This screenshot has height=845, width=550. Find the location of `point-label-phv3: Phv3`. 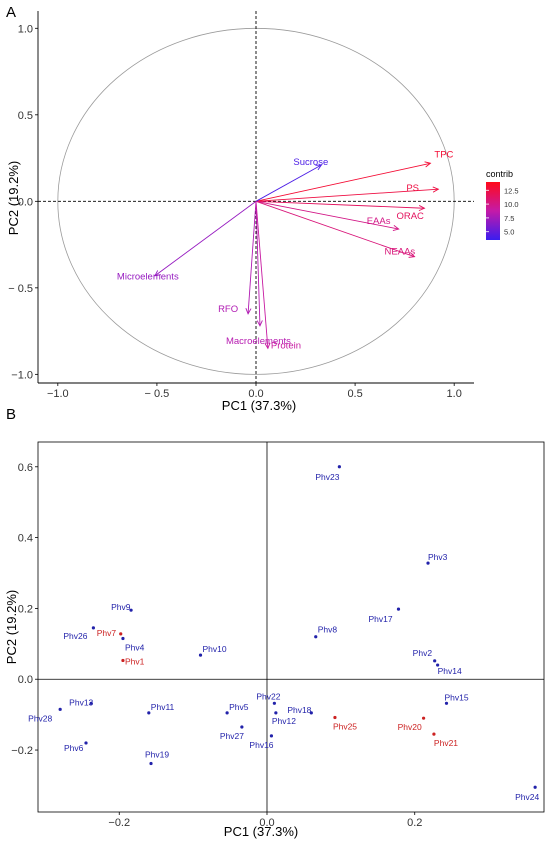

point-label-phv3: Phv3 is located at coordinates (438, 557).